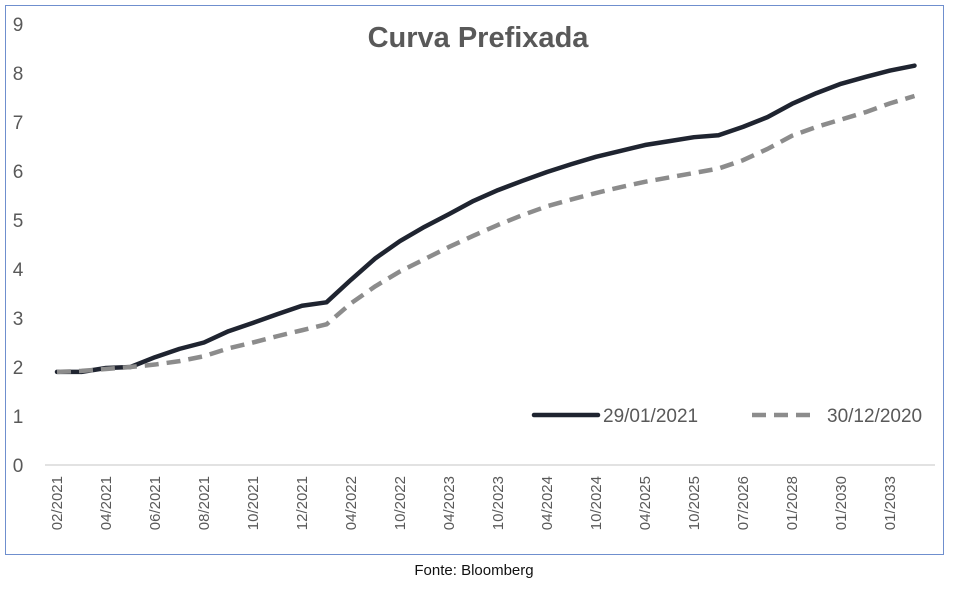 The image size is (956, 590). What do you see at coordinates (650, 416) in the screenshot?
I see `legend-label: 29/01/2021` at bounding box center [650, 416].